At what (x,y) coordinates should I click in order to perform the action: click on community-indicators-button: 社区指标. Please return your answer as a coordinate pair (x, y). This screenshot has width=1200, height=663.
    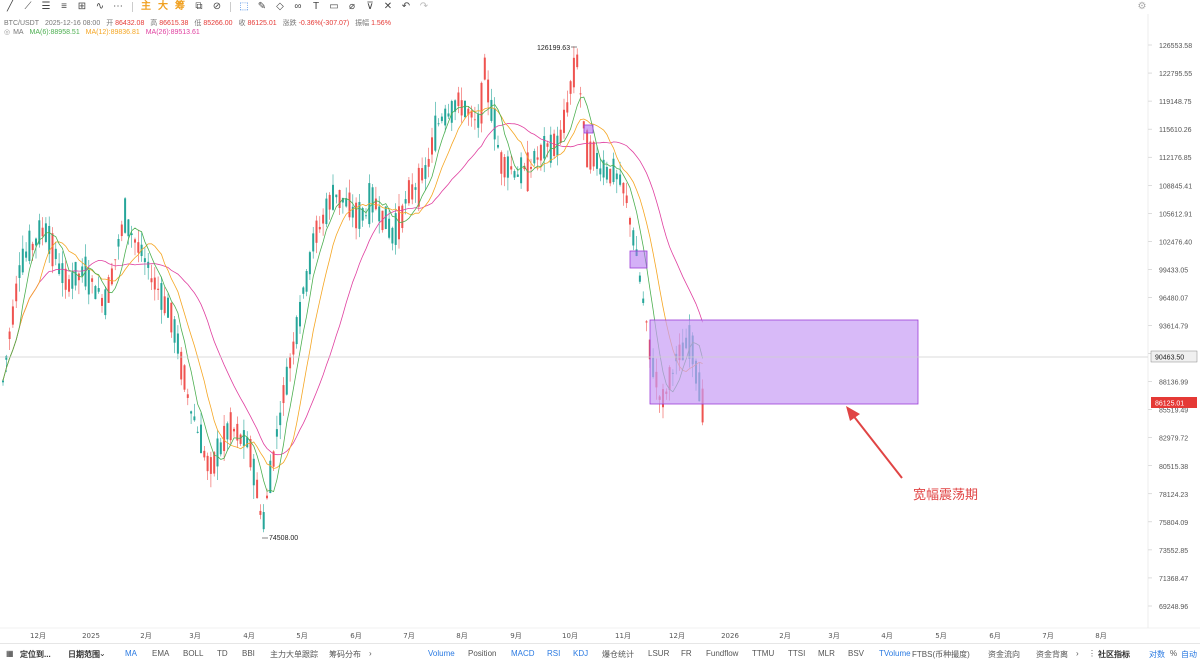
    Looking at the image, I should click on (1114, 654).